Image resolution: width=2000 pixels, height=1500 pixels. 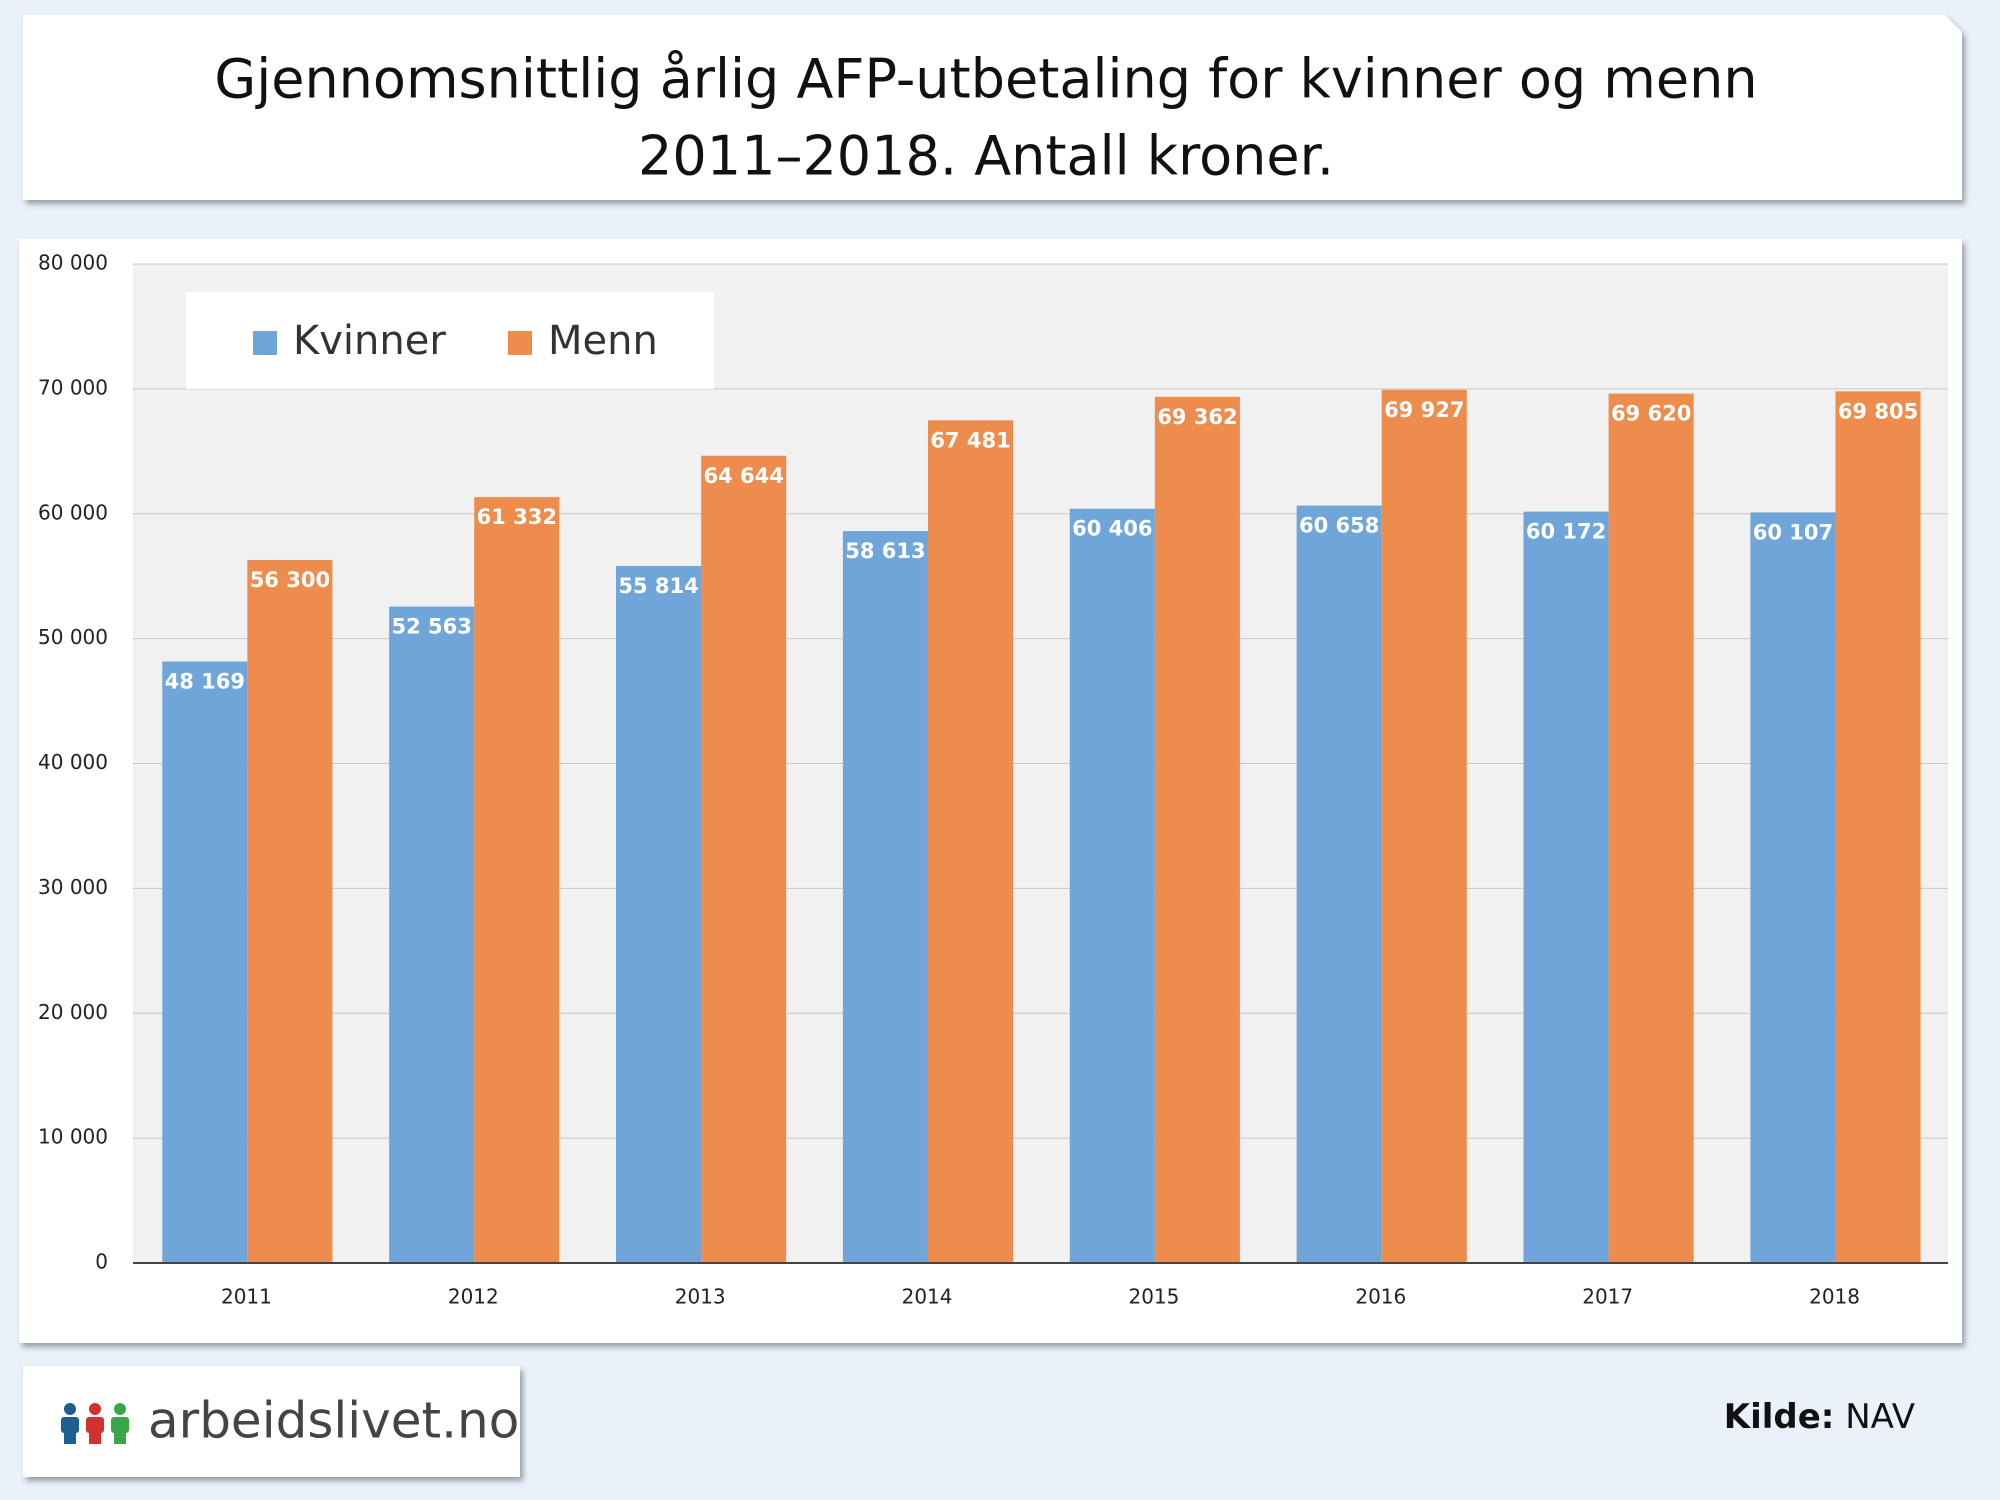 I want to click on value-label: 55 814, so click(x=658, y=586).